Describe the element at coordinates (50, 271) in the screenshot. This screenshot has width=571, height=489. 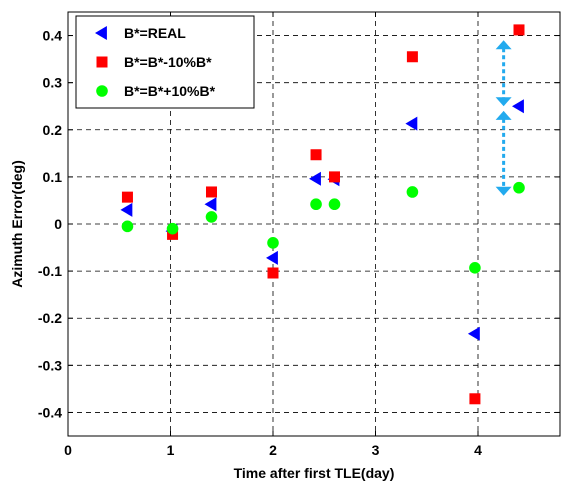
I see `y-tick-label: -0.1` at that location.